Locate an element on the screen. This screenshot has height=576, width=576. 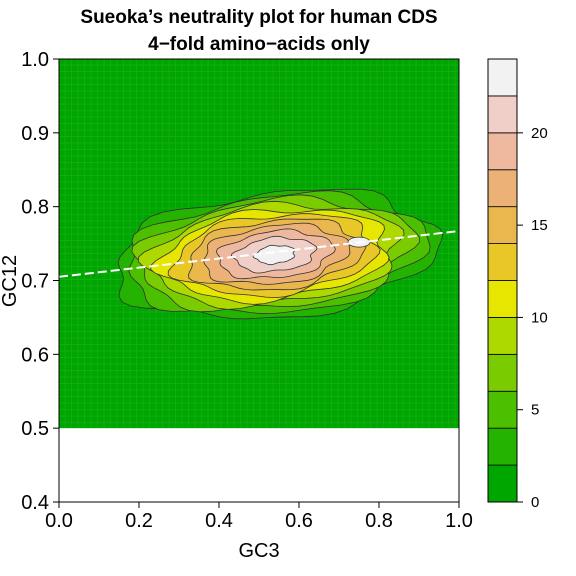
regression-line is located at coordinates (259, 254).